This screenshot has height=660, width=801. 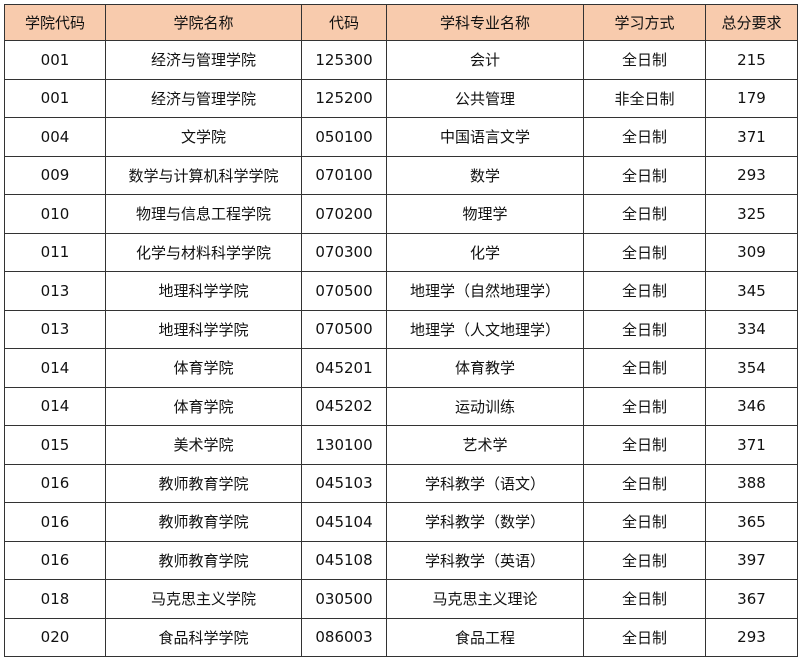 What do you see at coordinates (485, 522) in the screenshot?
I see `table-cell: 学科教学（数学）` at bounding box center [485, 522].